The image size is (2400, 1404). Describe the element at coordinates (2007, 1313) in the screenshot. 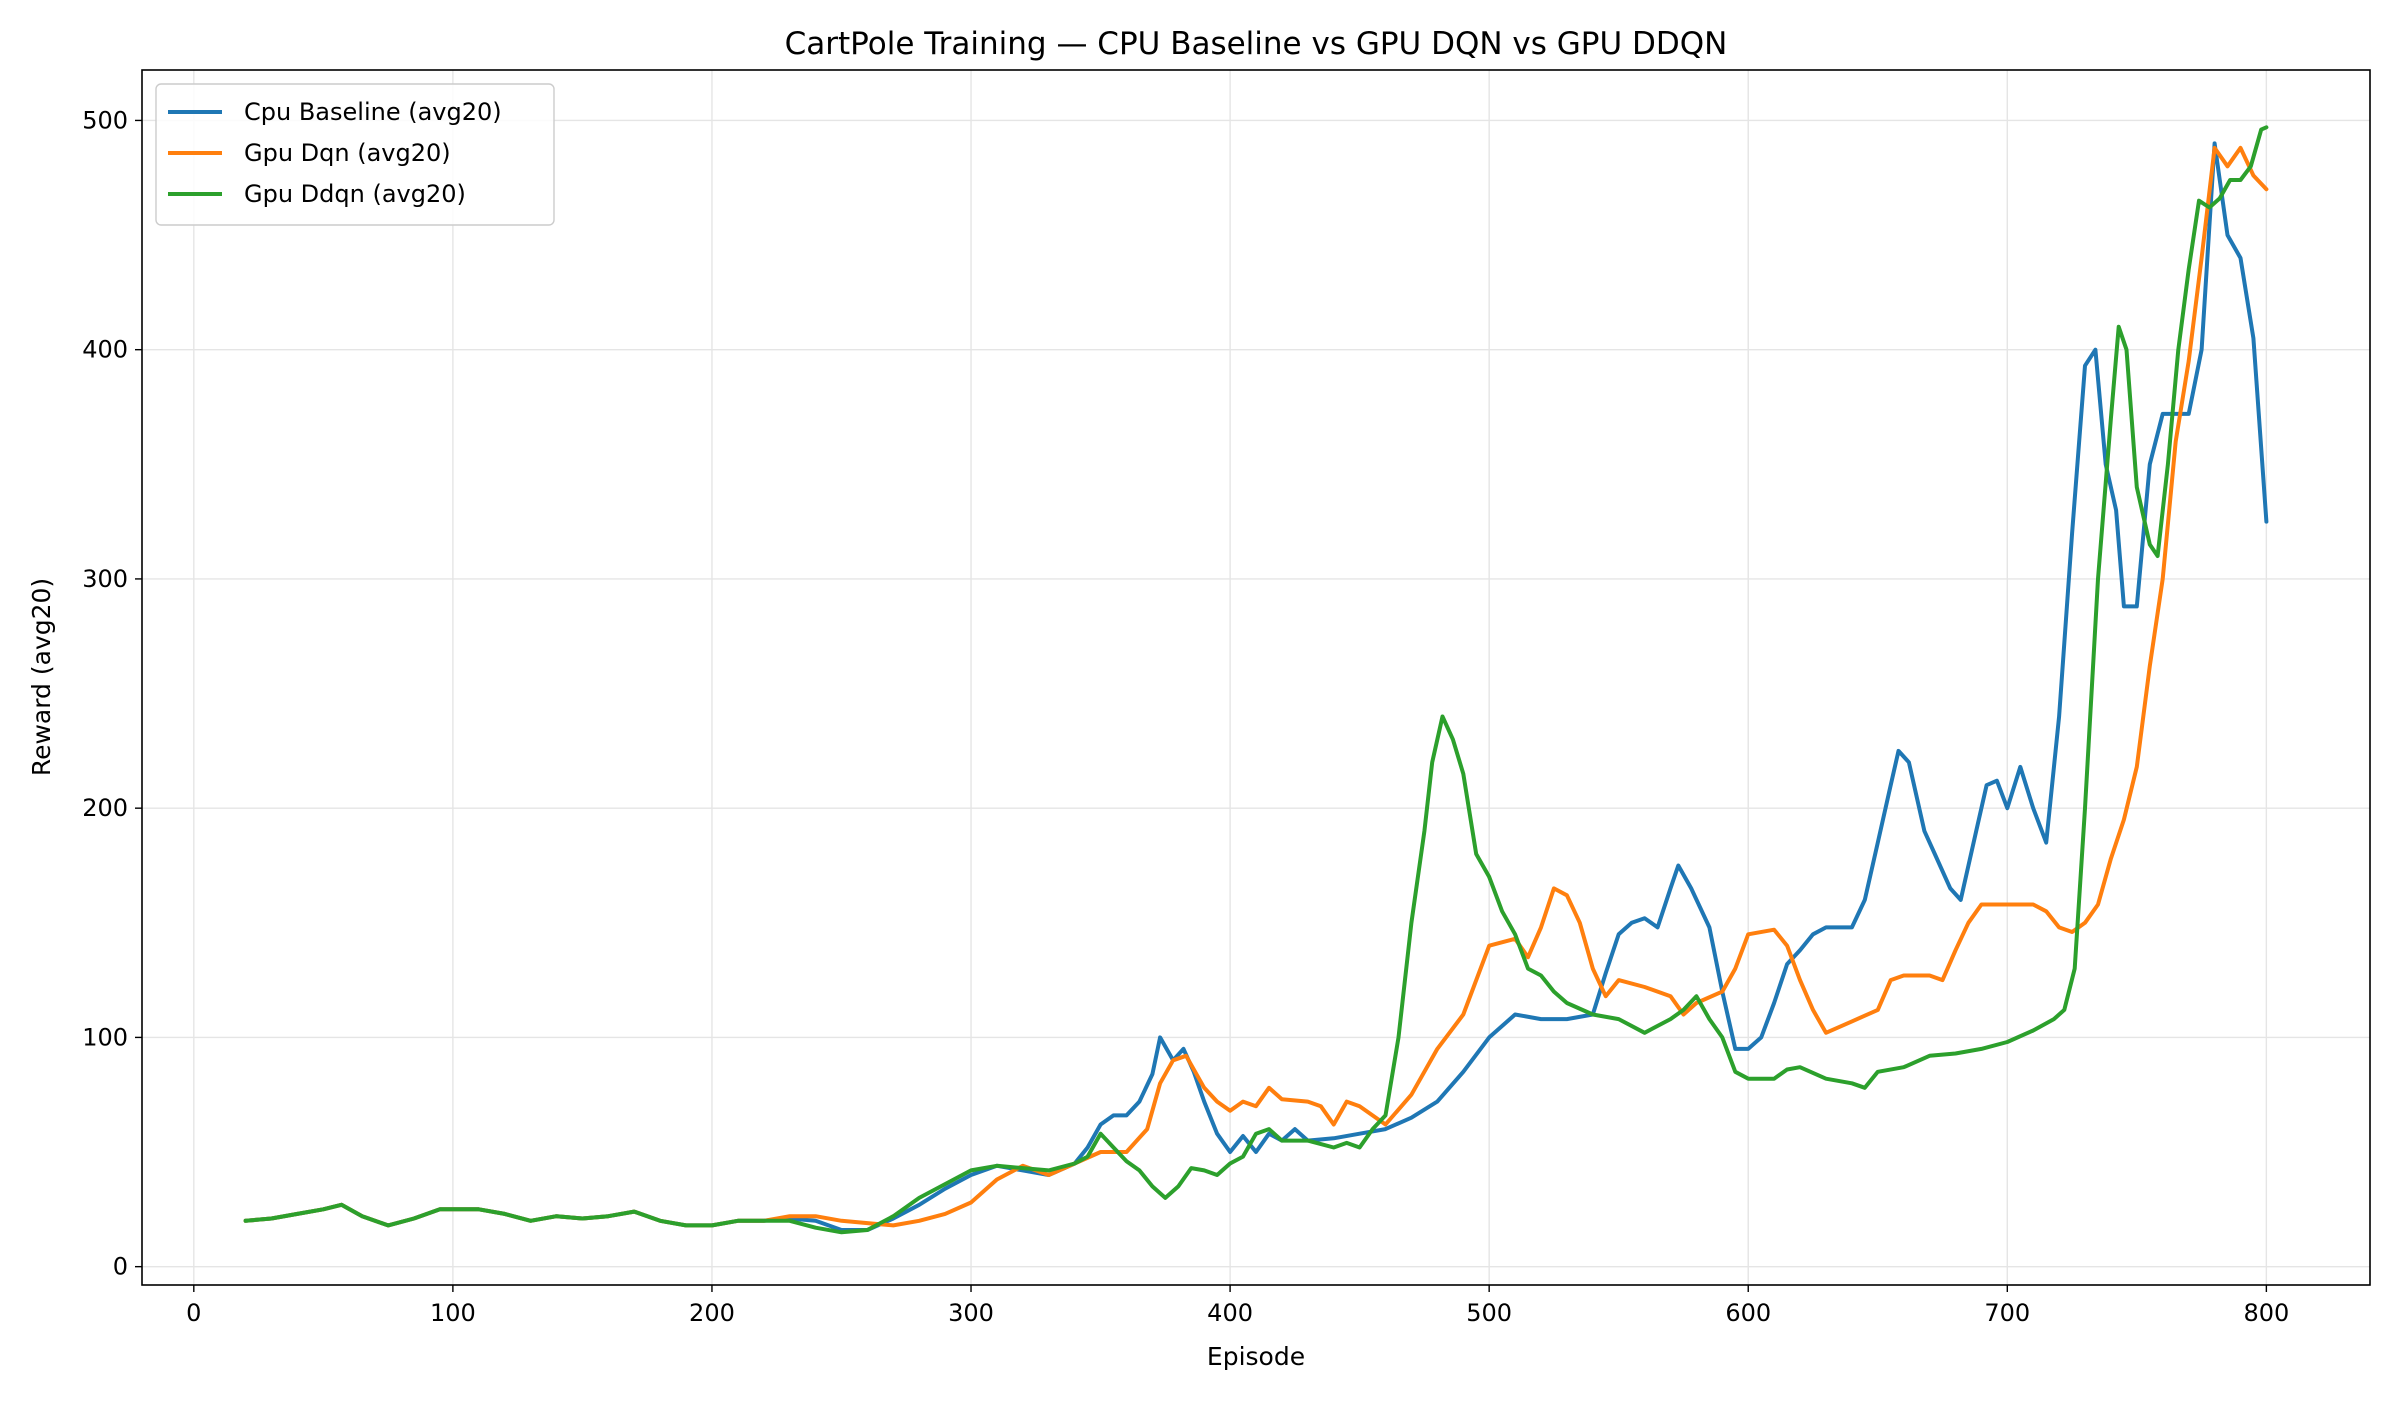

I see `x-tick-label: 700` at that location.